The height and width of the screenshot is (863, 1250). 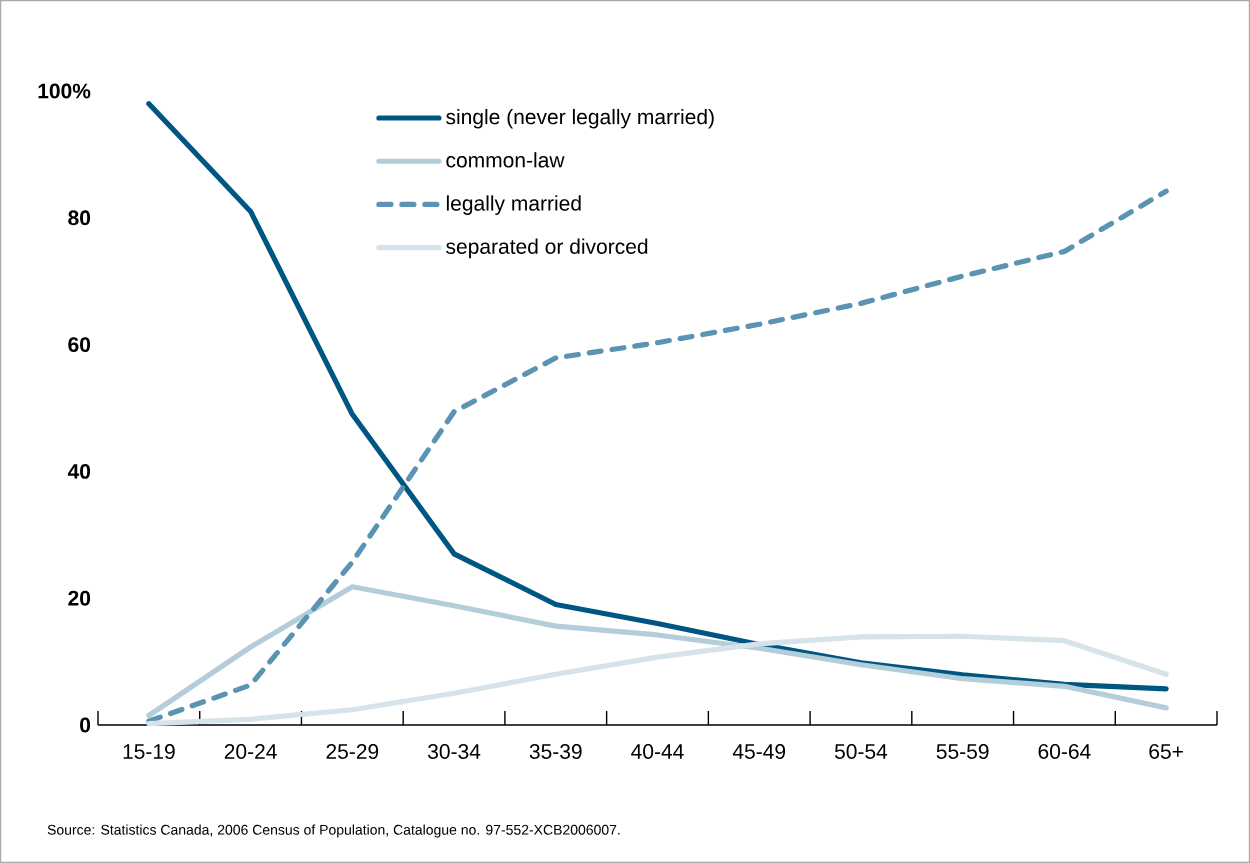 What do you see at coordinates (85, 725) in the screenshot?
I see `y-tick-label: 0` at bounding box center [85, 725].